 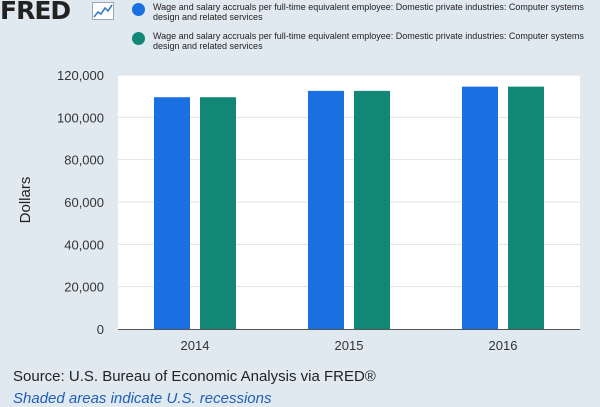 I want to click on y-tick-label: 100,000, so click(x=80, y=117).